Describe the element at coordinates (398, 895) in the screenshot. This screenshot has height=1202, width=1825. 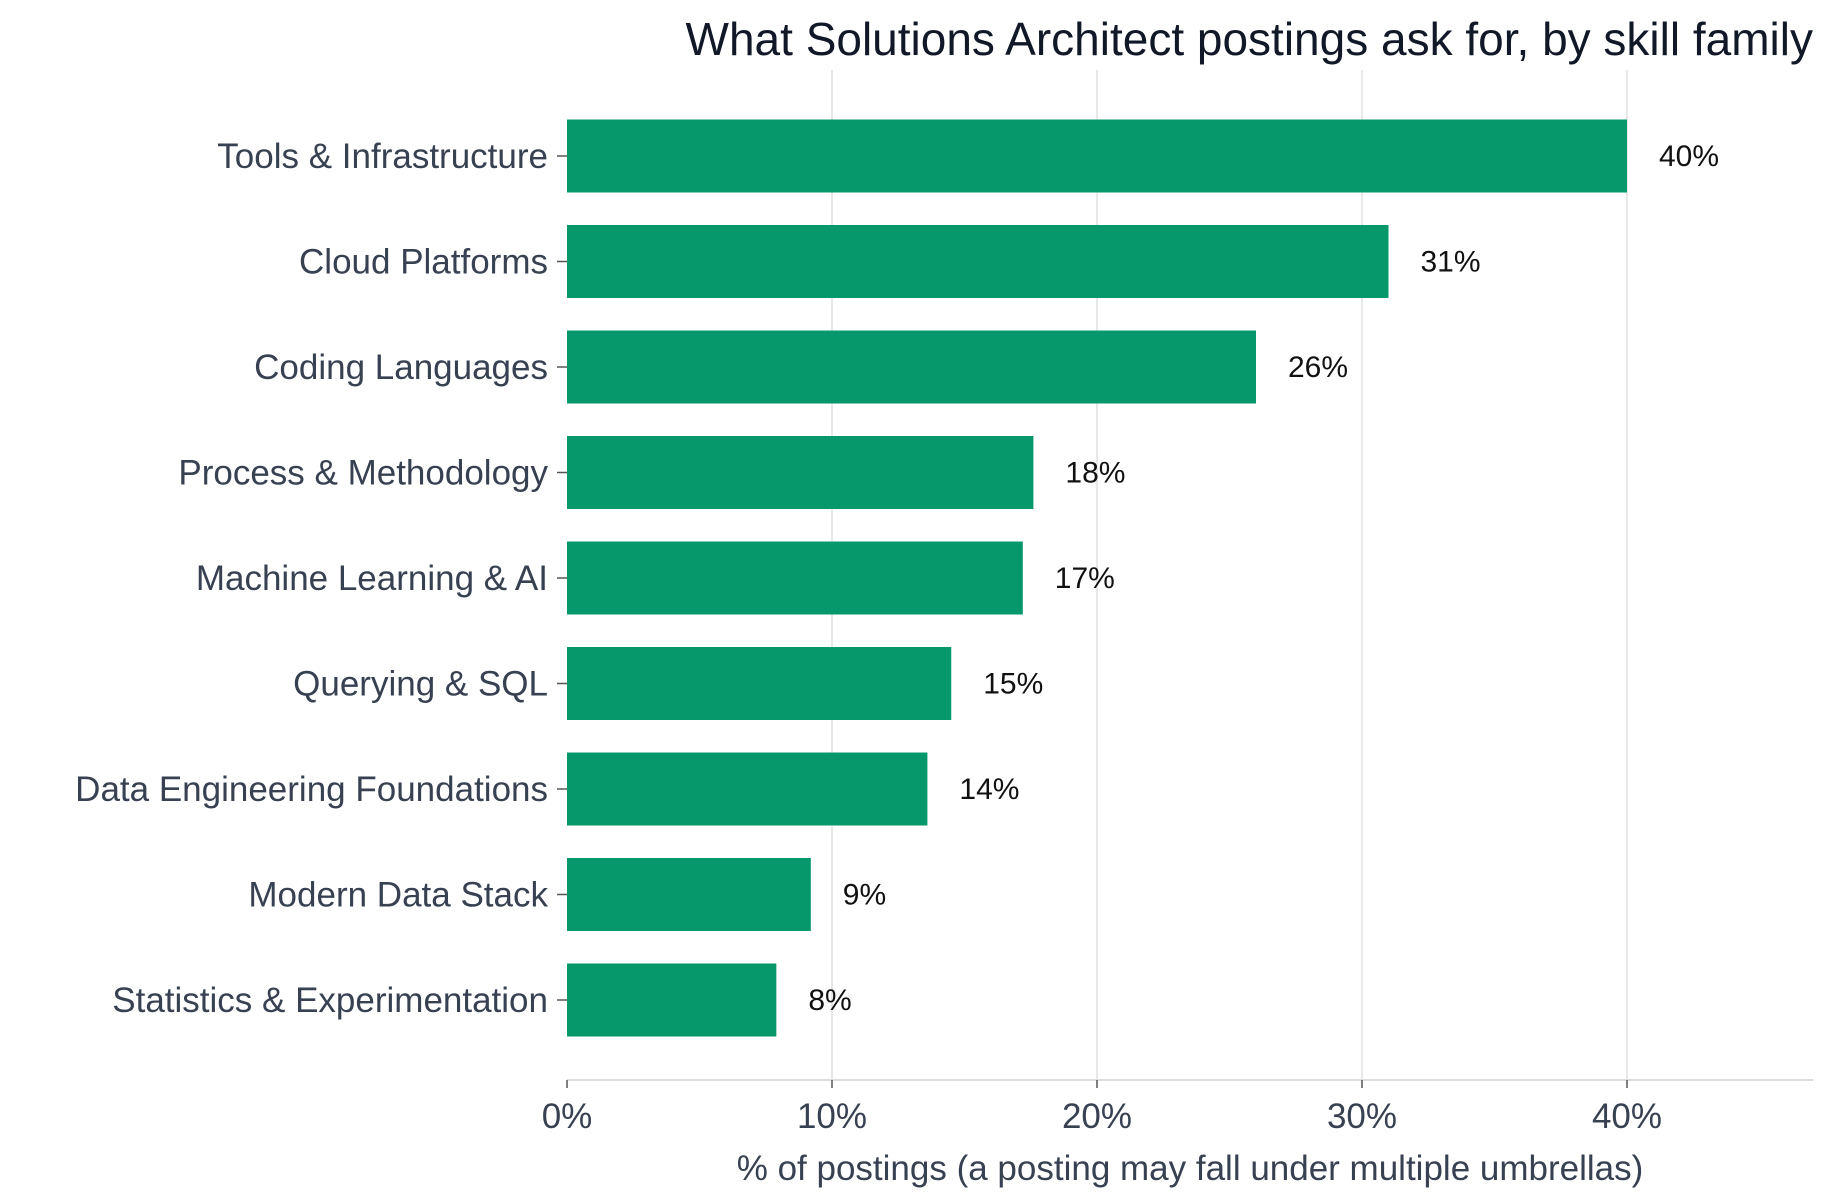
I see `y-tick-label-7: Modern Data Stack` at that location.